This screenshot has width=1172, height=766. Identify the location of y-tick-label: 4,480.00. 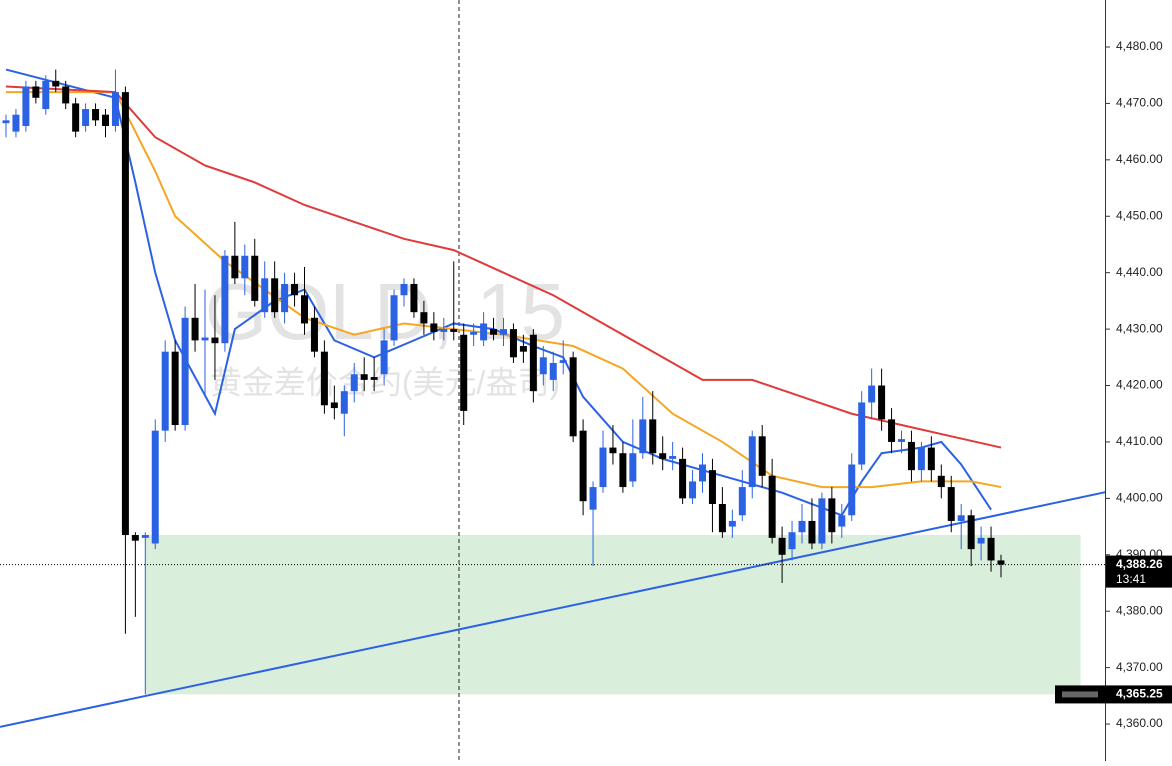
(1139, 46).